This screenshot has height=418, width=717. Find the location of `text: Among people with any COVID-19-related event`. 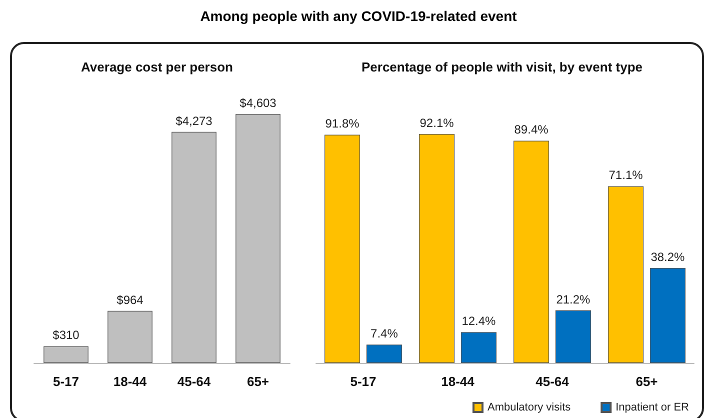

text: Among people with any COVID-19-related event is located at coordinates (358, 16).